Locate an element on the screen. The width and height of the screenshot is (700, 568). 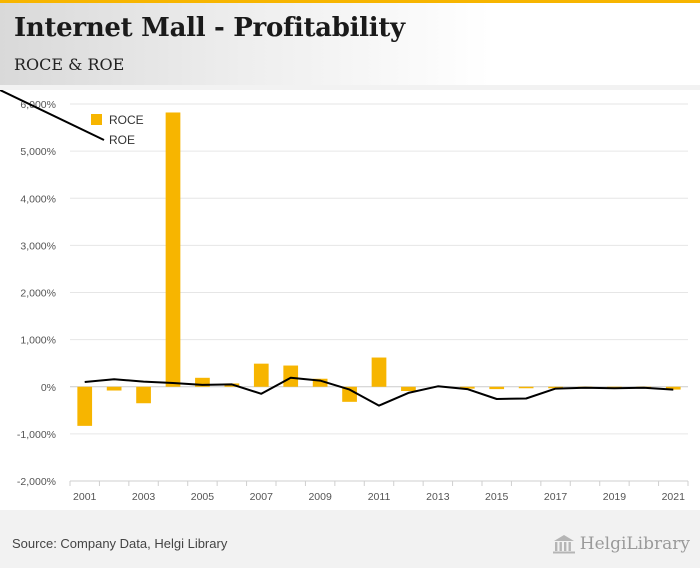
page-title: Internet Mall - Profitability is located at coordinates (209, 28).